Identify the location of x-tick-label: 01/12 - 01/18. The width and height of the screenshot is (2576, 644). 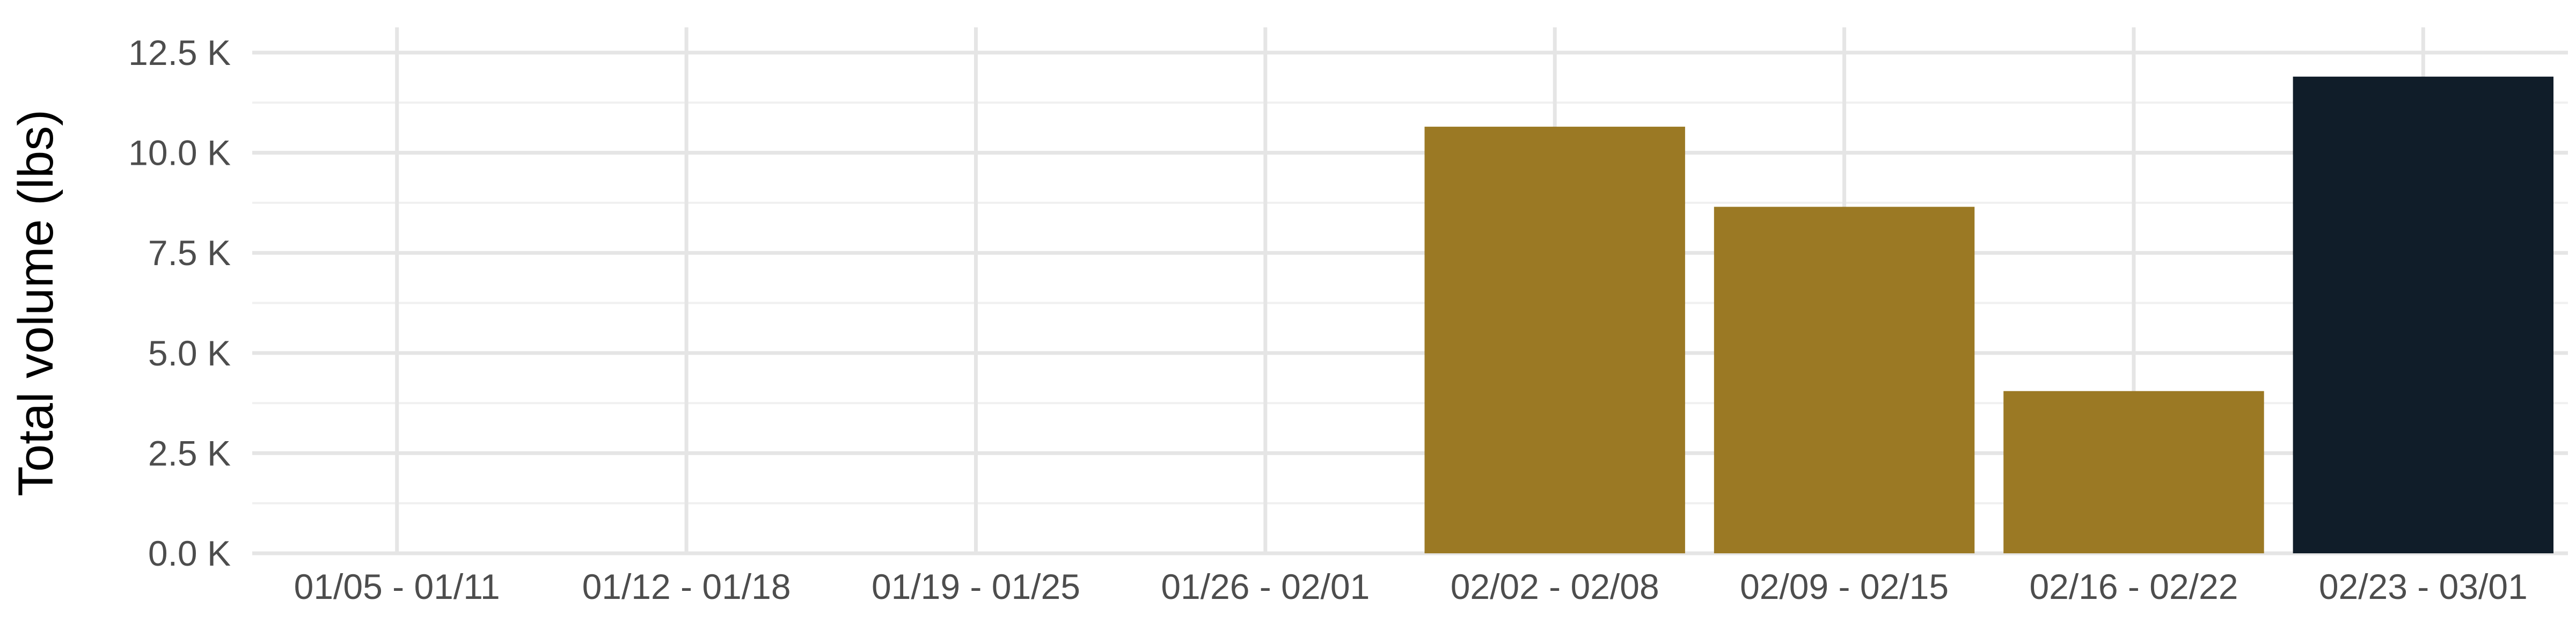
(686, 586).